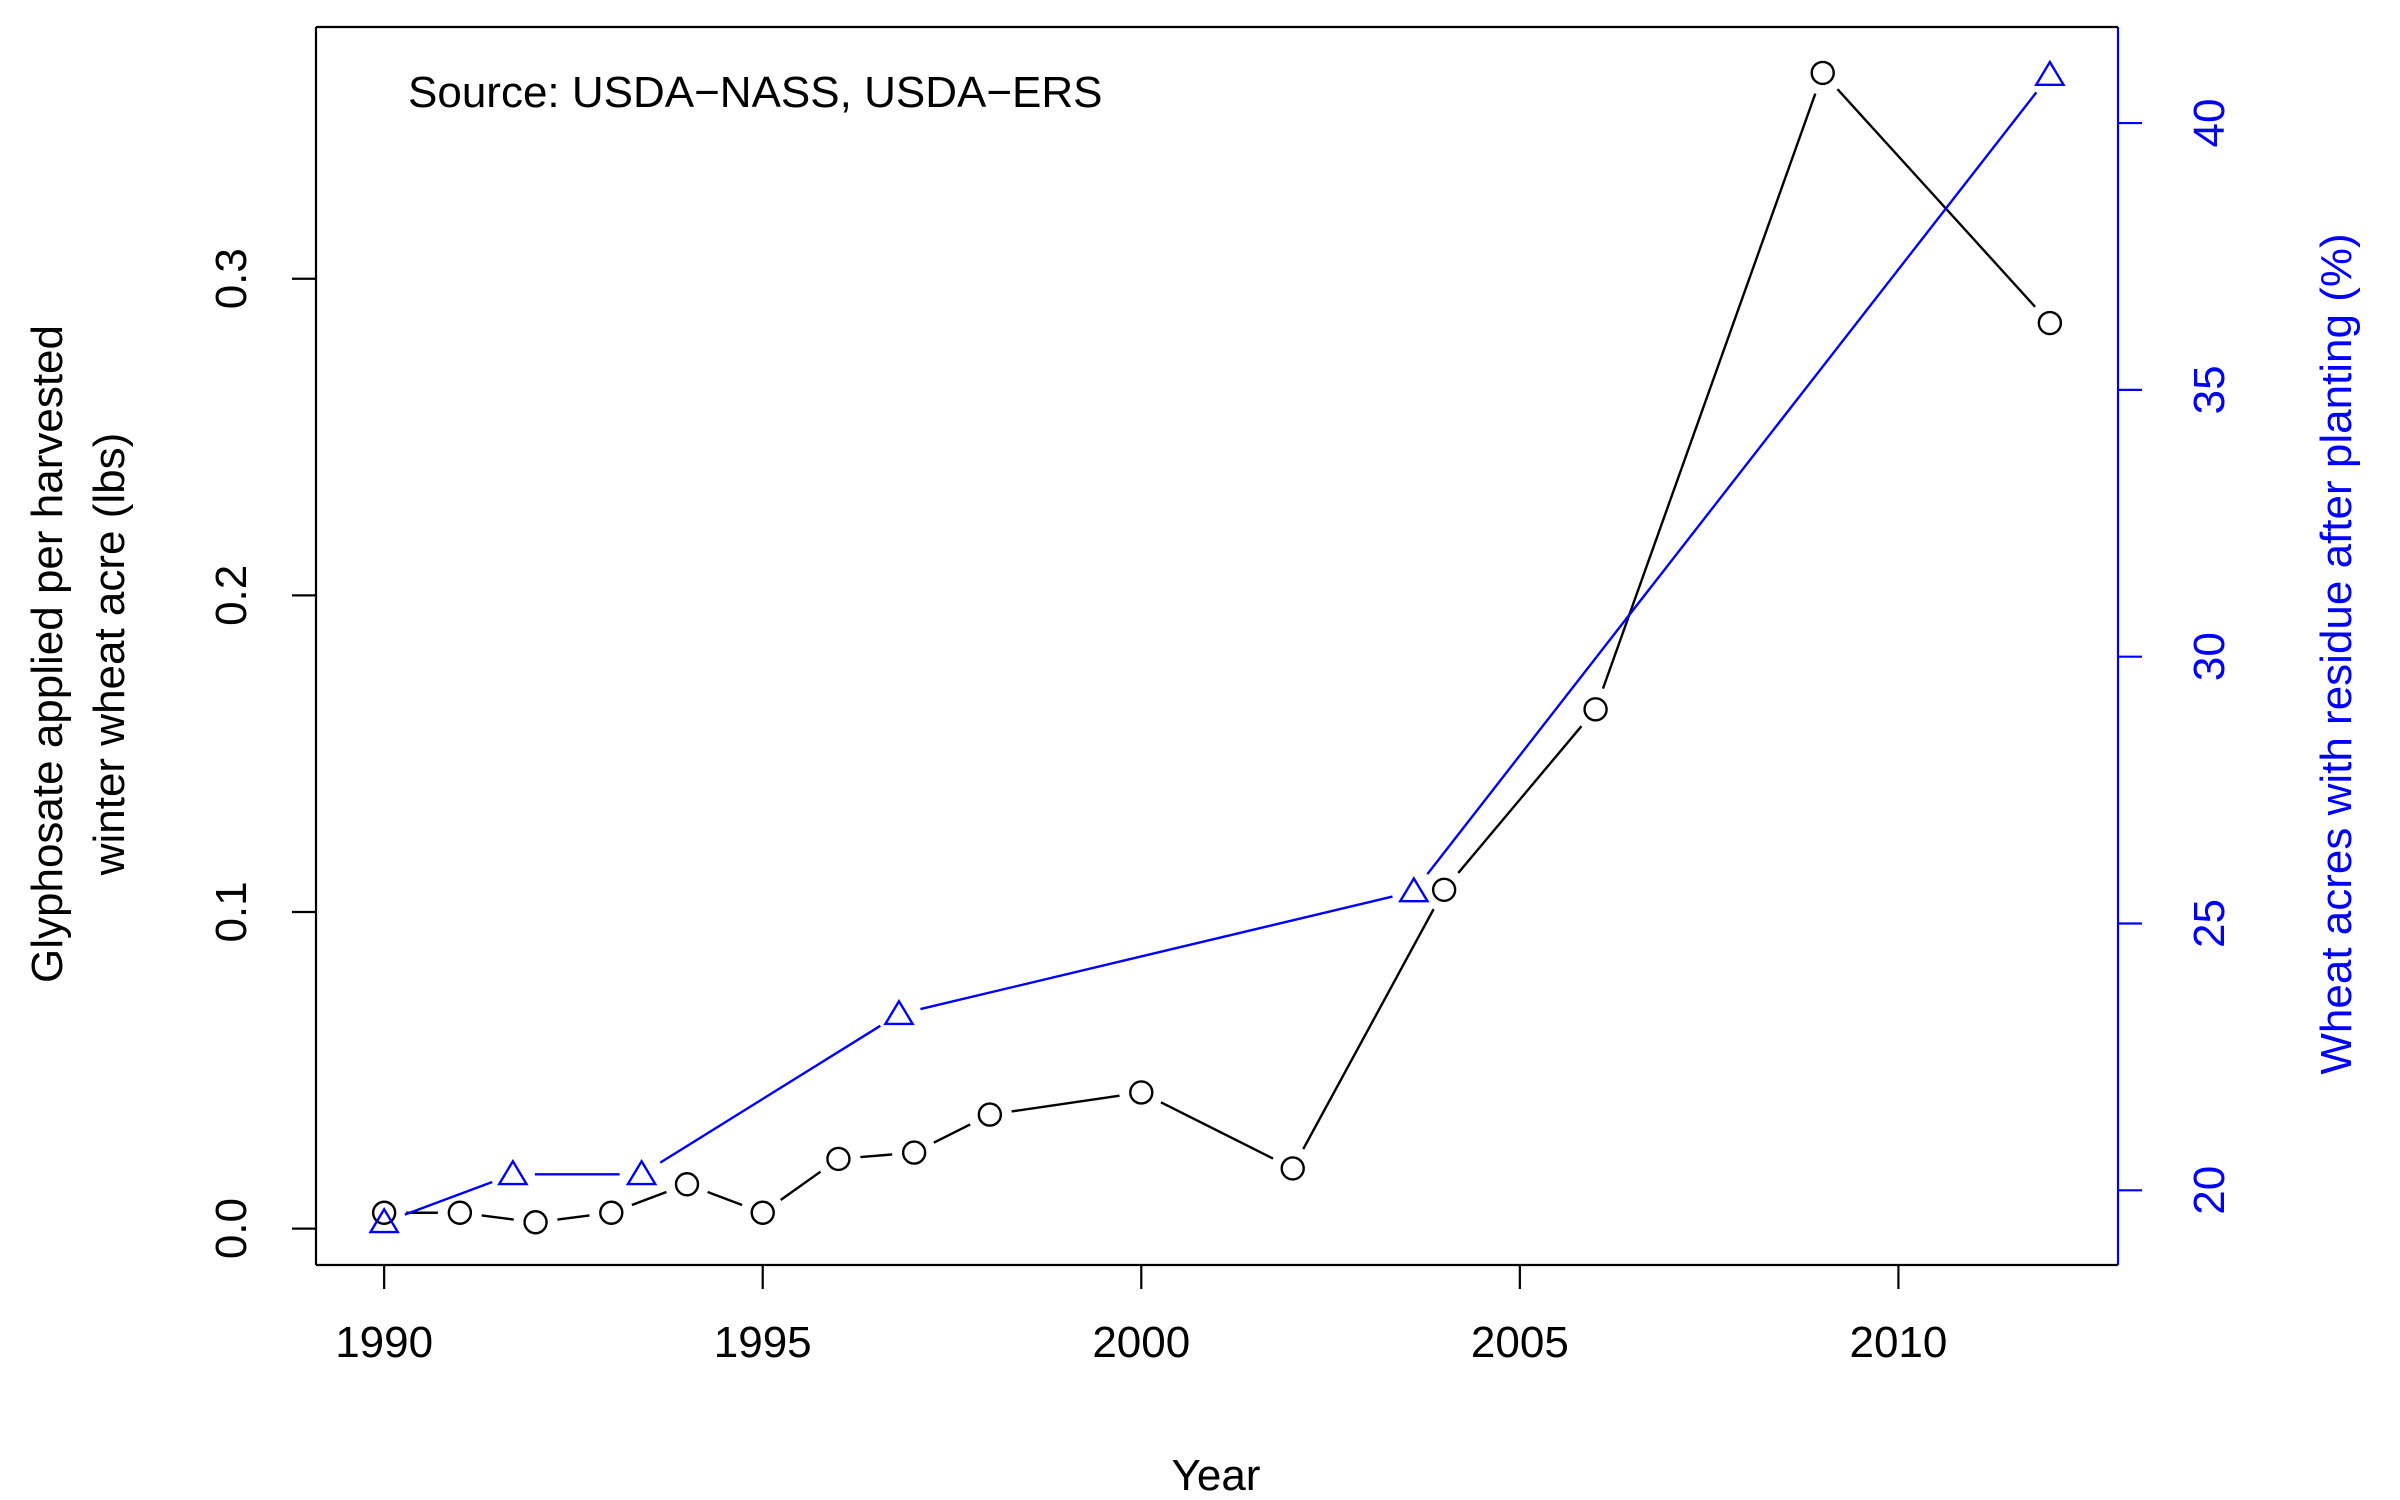 This screenshot has width=2400, height=1500. What do you see at coordinates (1141, 1342) in the screenshot?
I see `x-tick-label: 2000` at bounding box center [1141, 1342].